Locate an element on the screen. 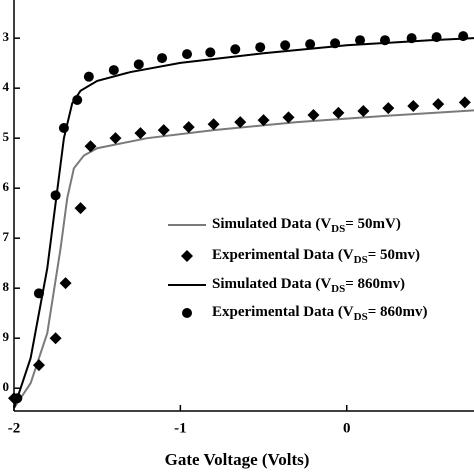 This screenshot has height=474, width=474. legend-label: Experimental Data (VDS= 50mv) is located at coordinates (316, 256).